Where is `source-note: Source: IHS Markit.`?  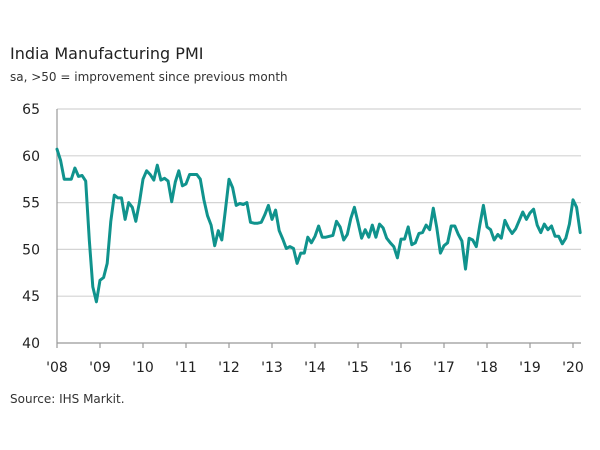 source-note: Source: IHS Markit. is located at coordinates (67, 399).